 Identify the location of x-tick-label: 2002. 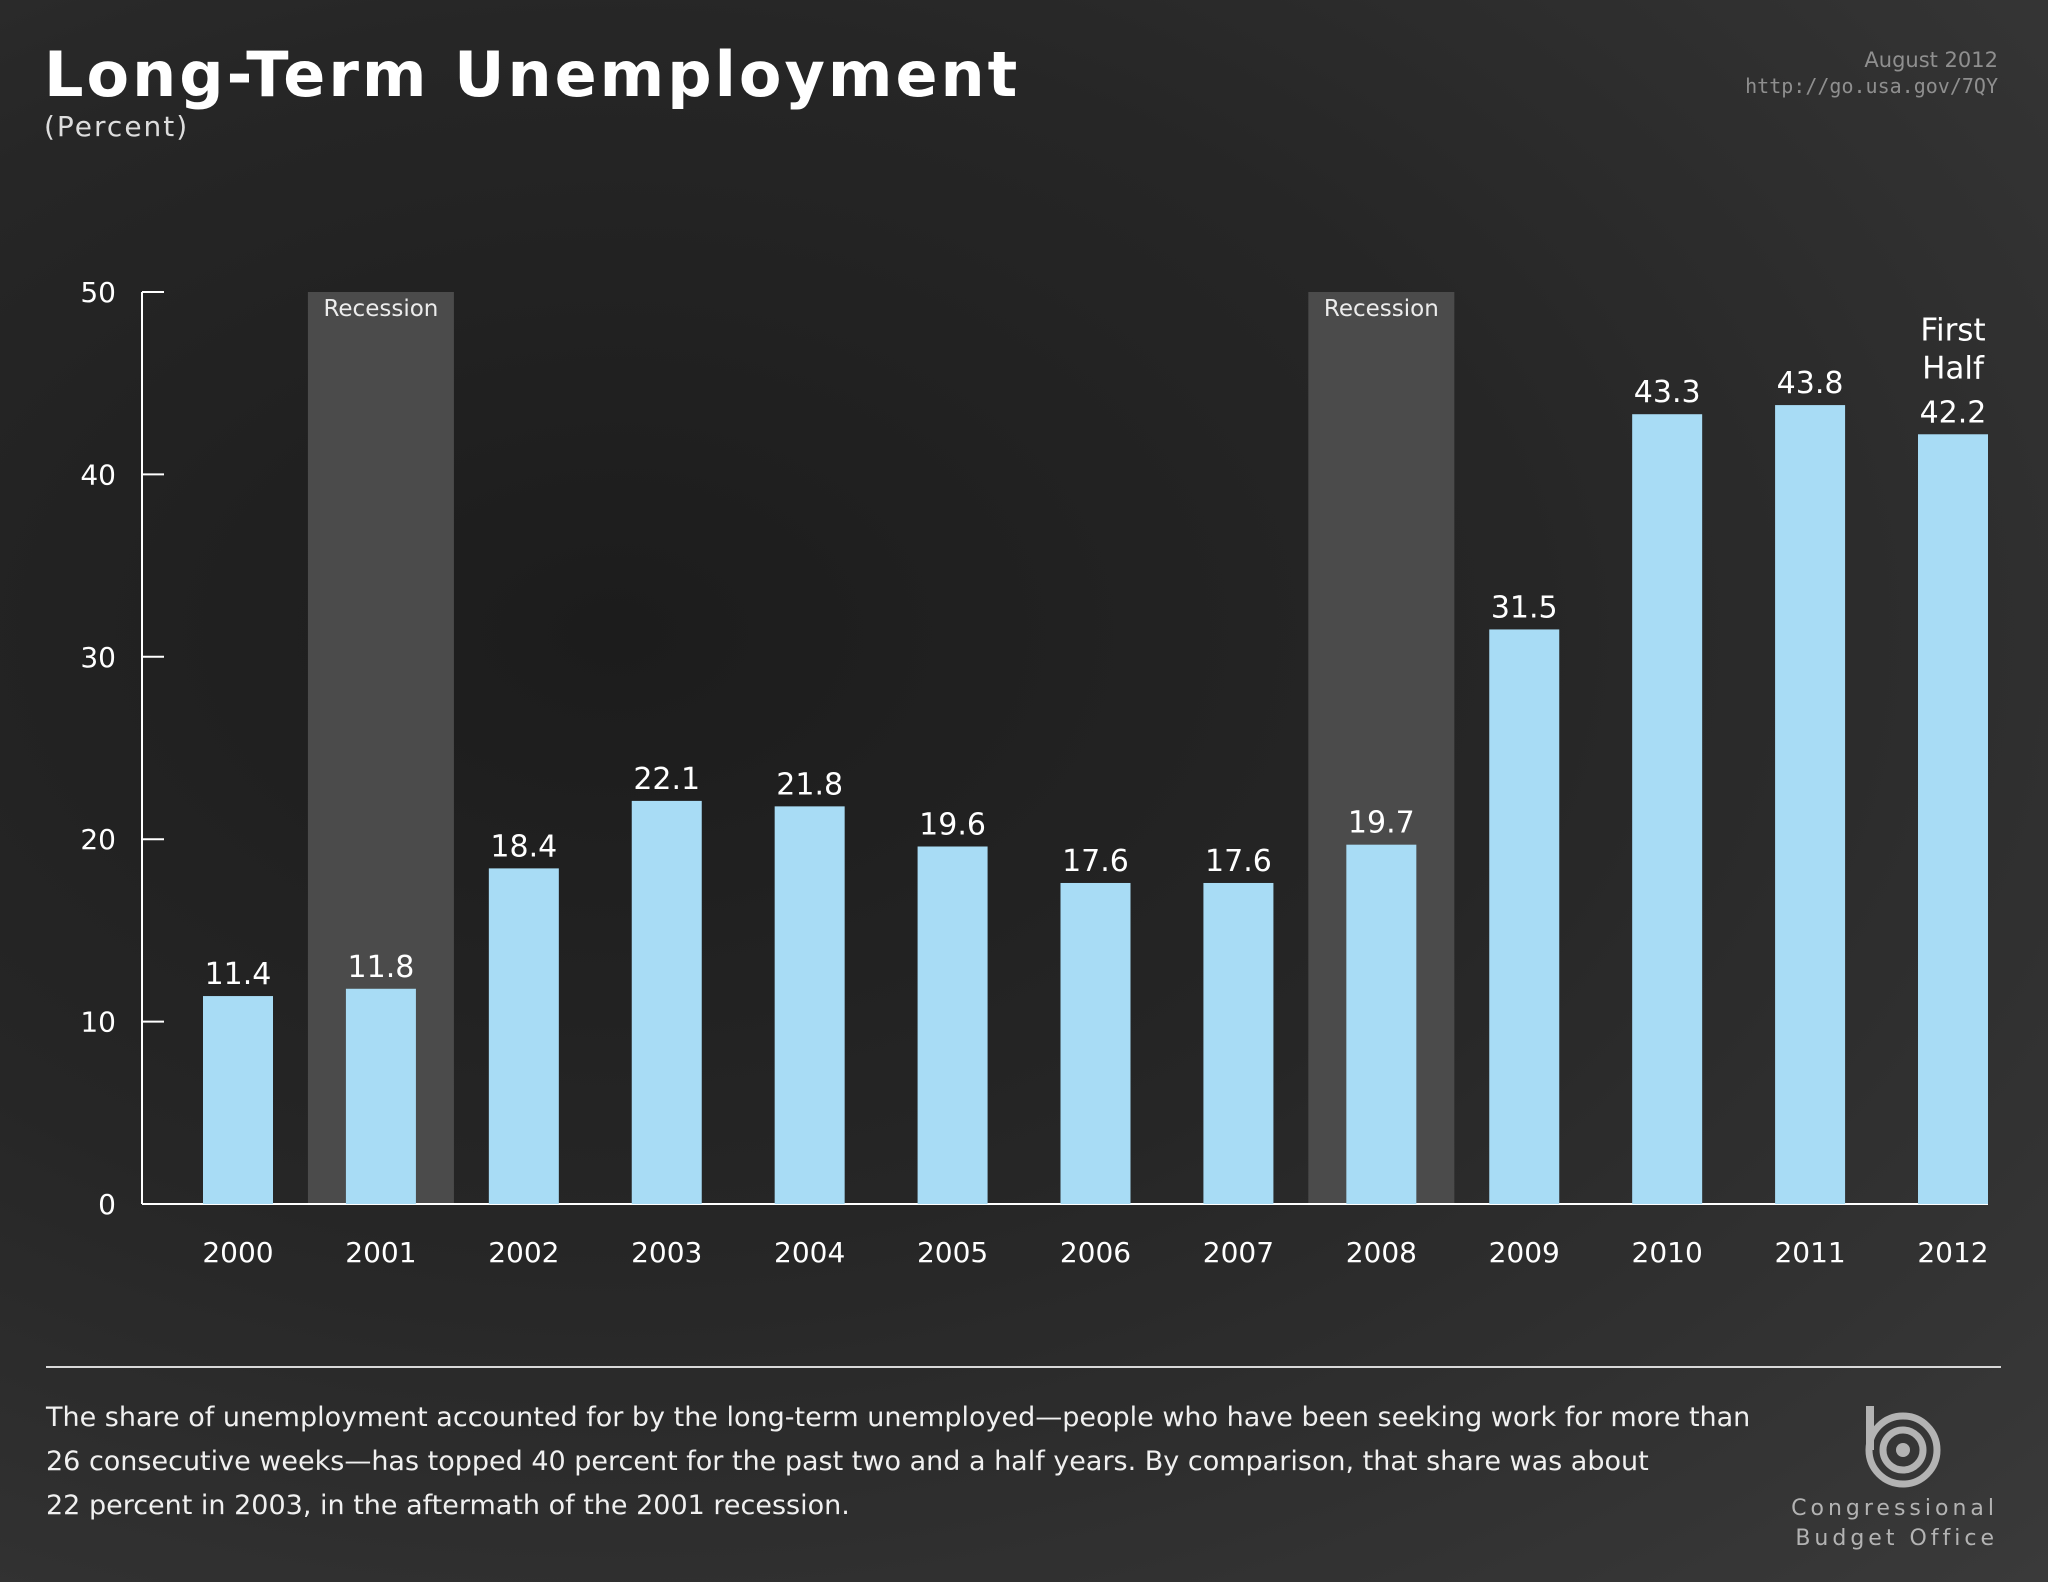
(523, 1252).